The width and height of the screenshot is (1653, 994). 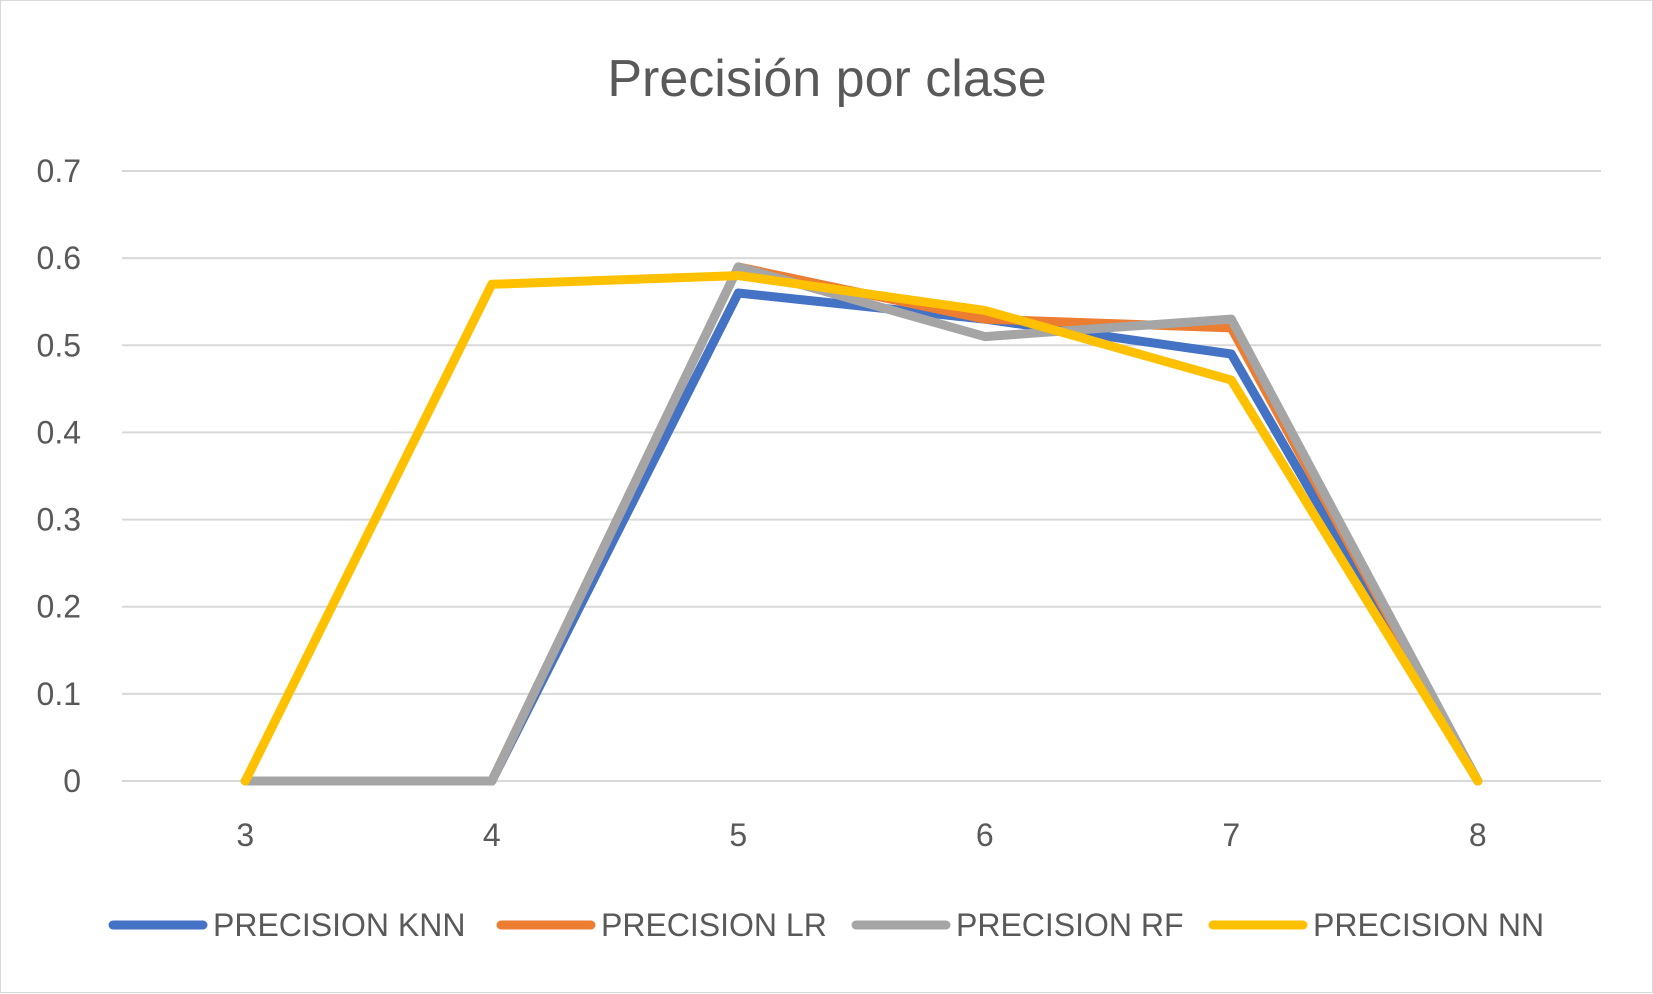 I want to click on legend-label: PRECISION KNN, so click(x=339, y=925).